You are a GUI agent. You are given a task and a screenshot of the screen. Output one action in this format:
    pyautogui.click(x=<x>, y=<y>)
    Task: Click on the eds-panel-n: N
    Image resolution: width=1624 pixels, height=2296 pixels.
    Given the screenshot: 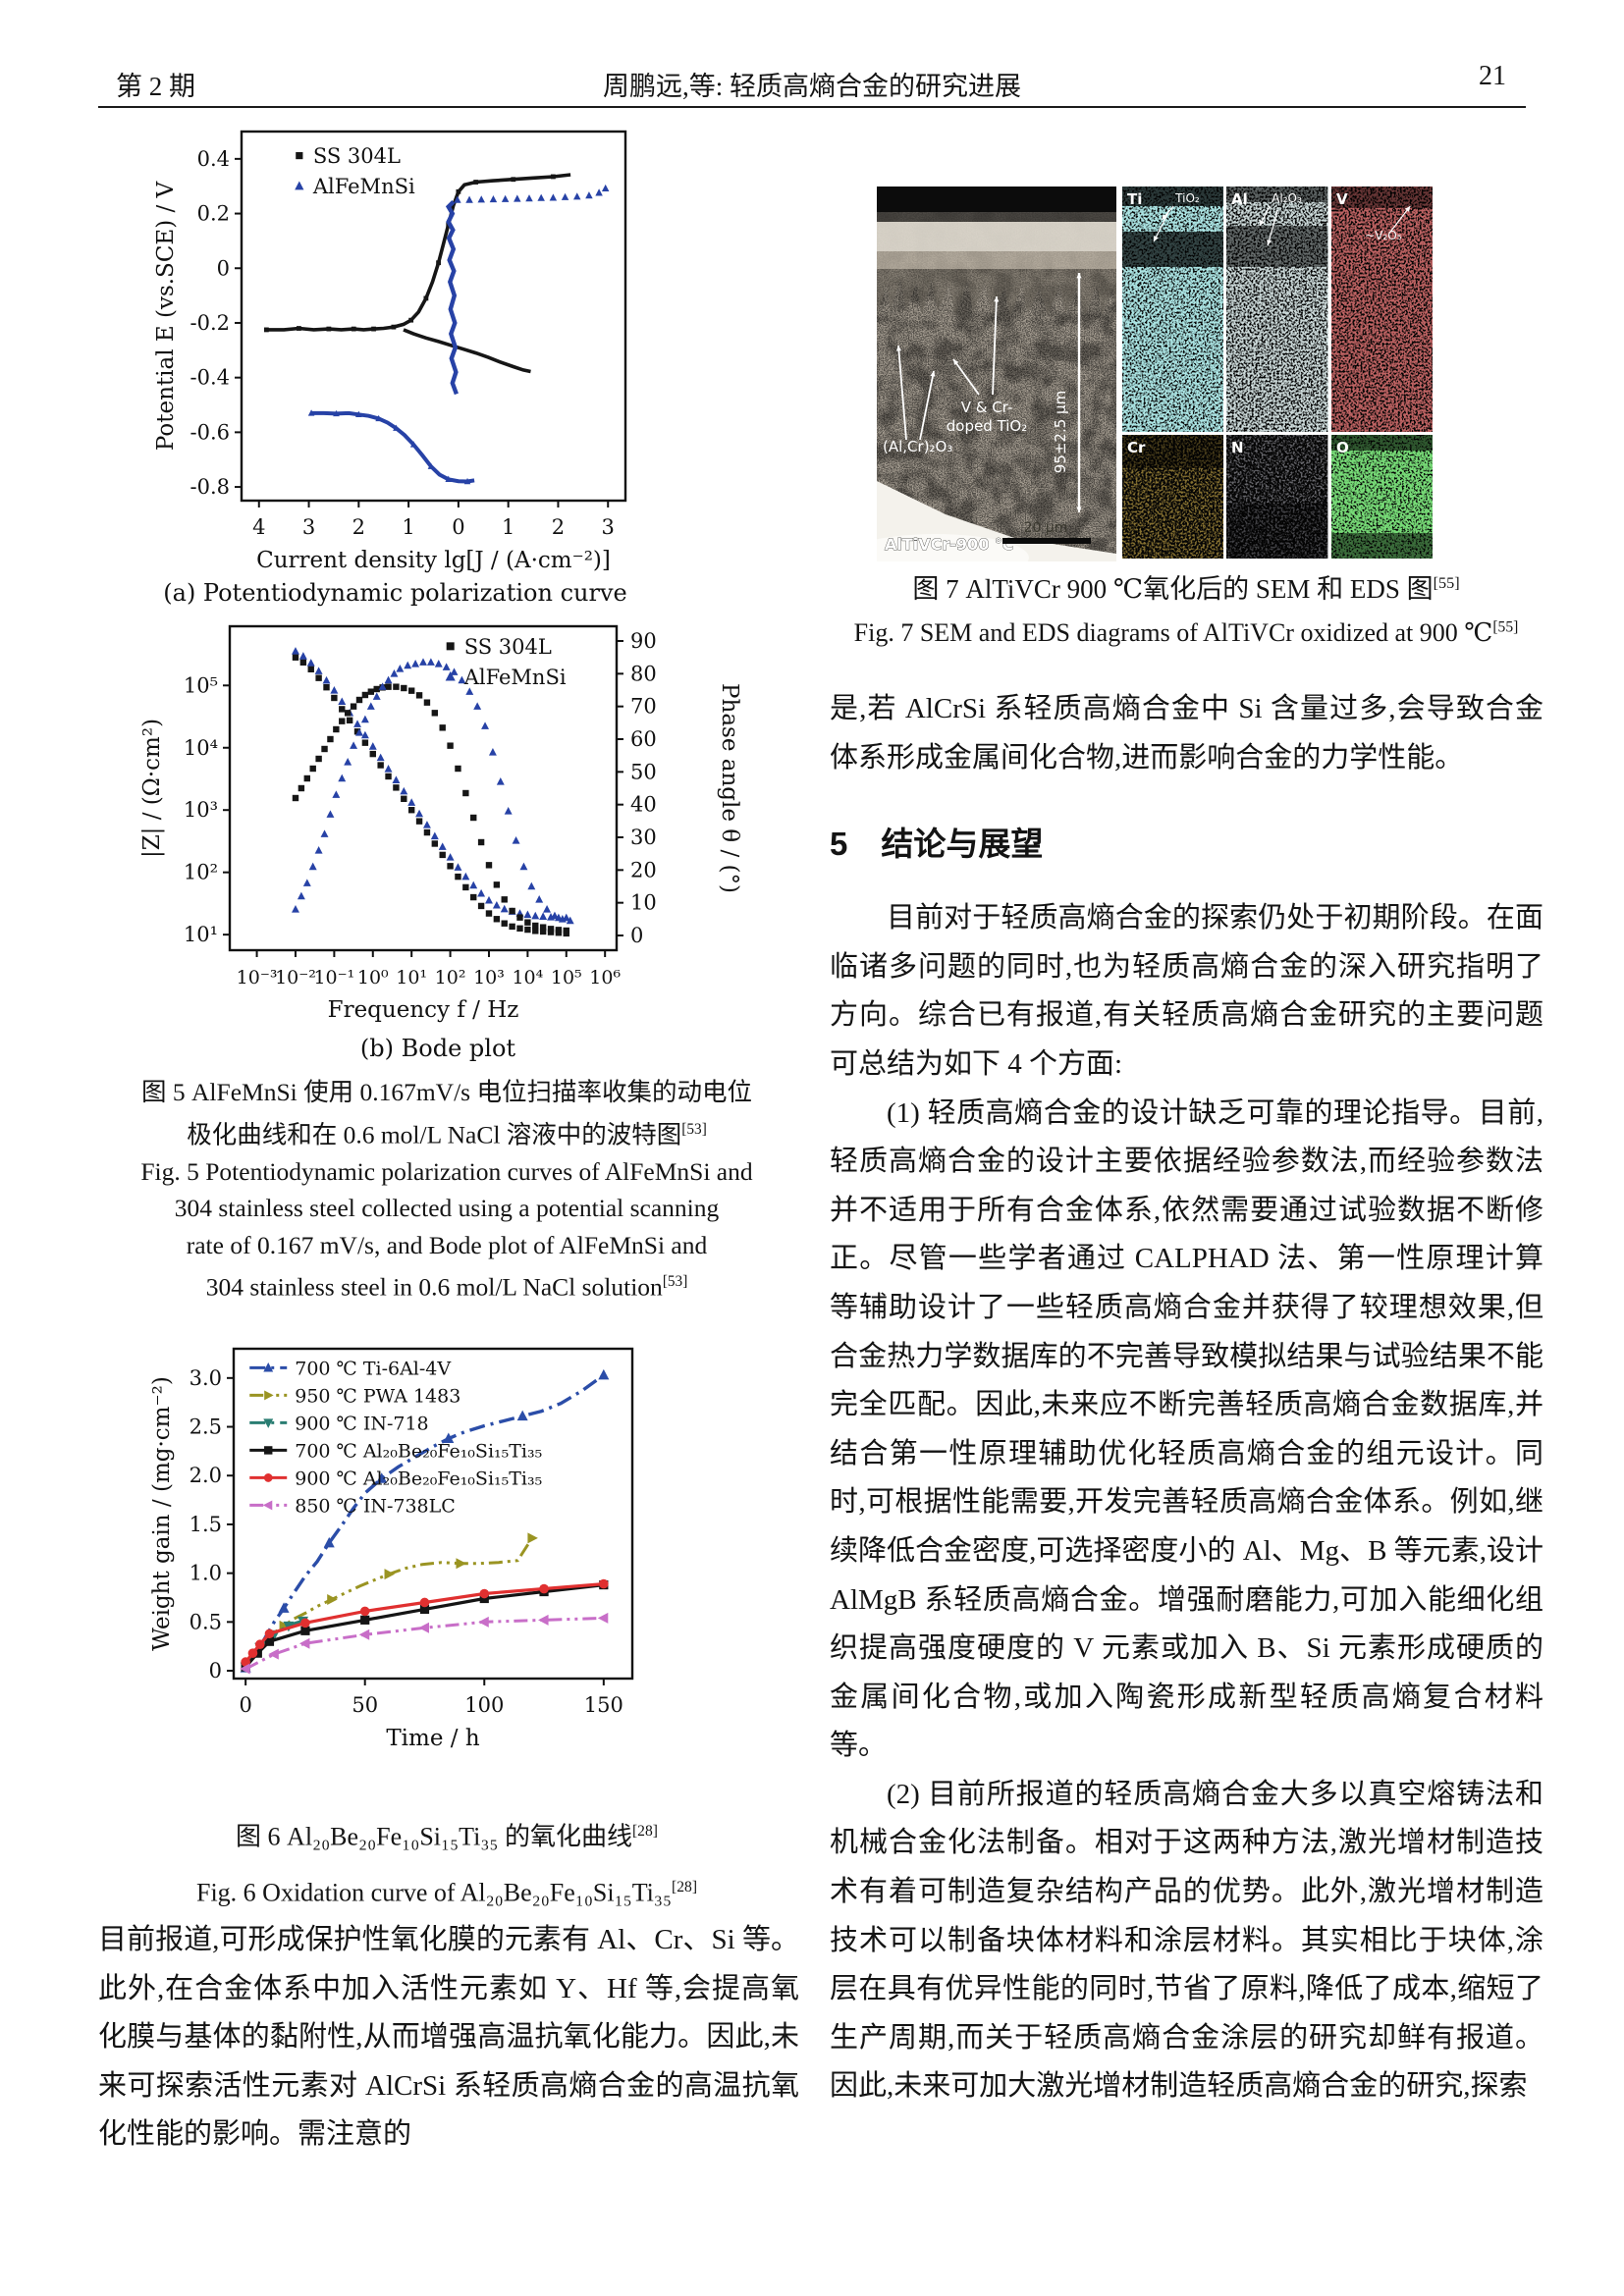 What is the action you would take?
    pyautogui.click(x=1277, y=497)
    